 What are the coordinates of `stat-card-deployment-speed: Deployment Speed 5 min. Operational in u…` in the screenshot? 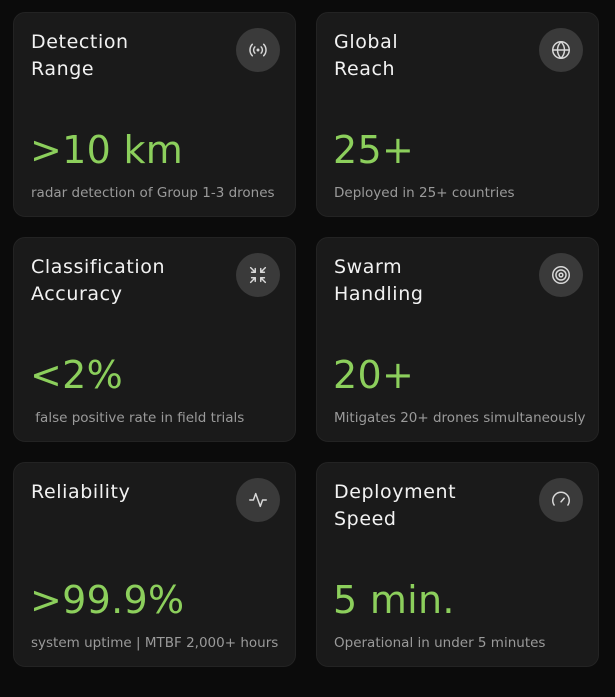 It's located at (457, 564).